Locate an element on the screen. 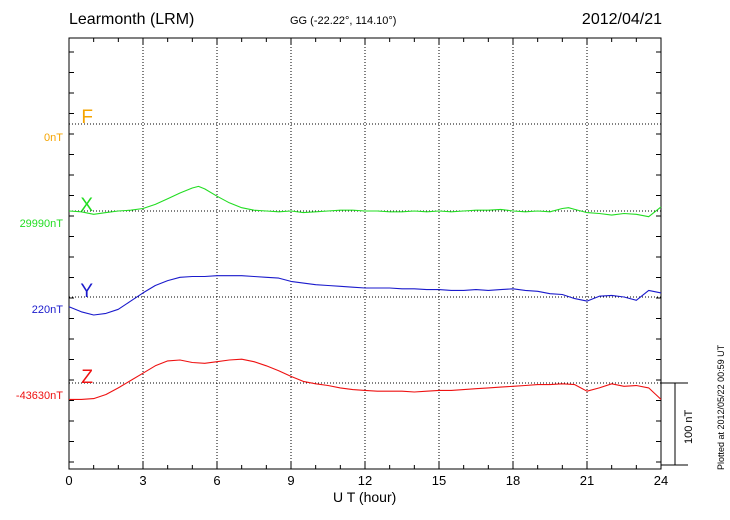 This screenshot has height=520, width=730. x-tick-label: 18 is located at coordinates (513, 480).